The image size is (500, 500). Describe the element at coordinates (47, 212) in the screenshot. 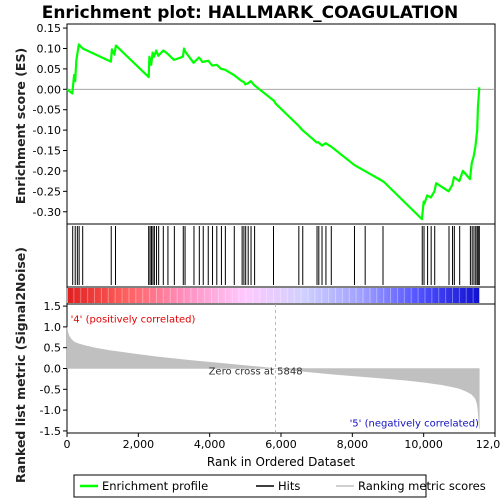

I see `es-tick-label: -0.30` at that location.